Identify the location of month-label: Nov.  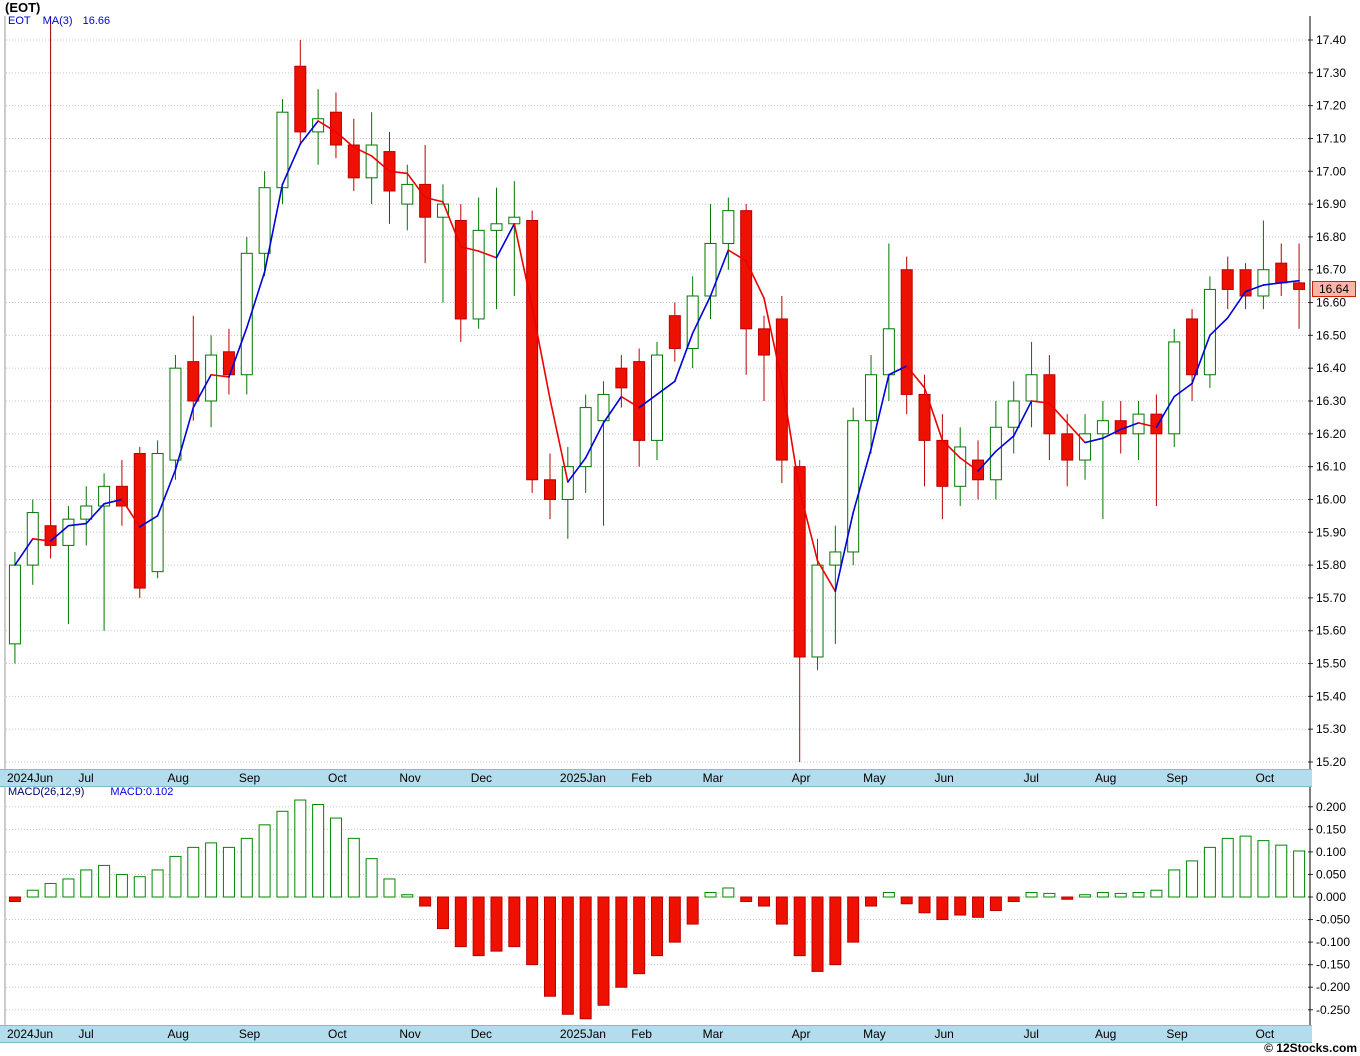
(409, 1034).